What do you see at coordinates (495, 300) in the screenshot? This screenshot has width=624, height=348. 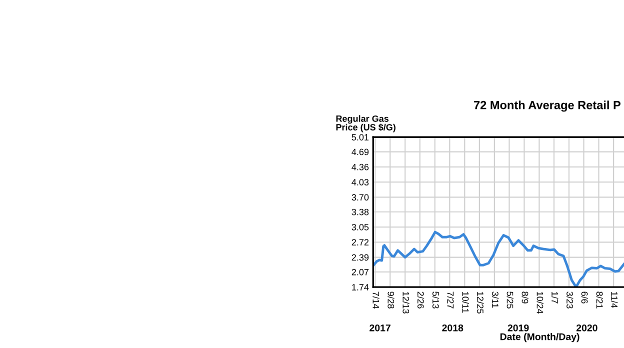 I see `x-tick-label: 3/11` at bounding box center [495, 300].